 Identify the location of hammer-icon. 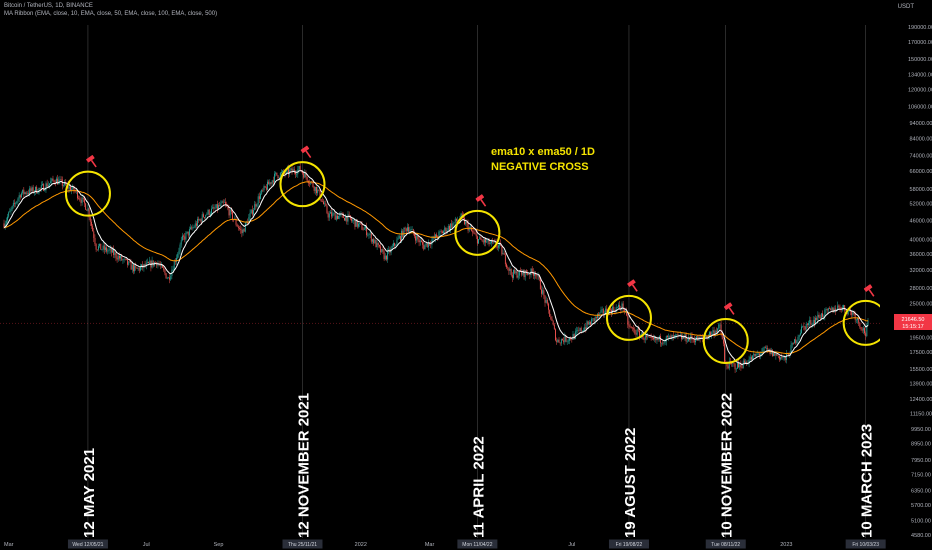
(869, 290).